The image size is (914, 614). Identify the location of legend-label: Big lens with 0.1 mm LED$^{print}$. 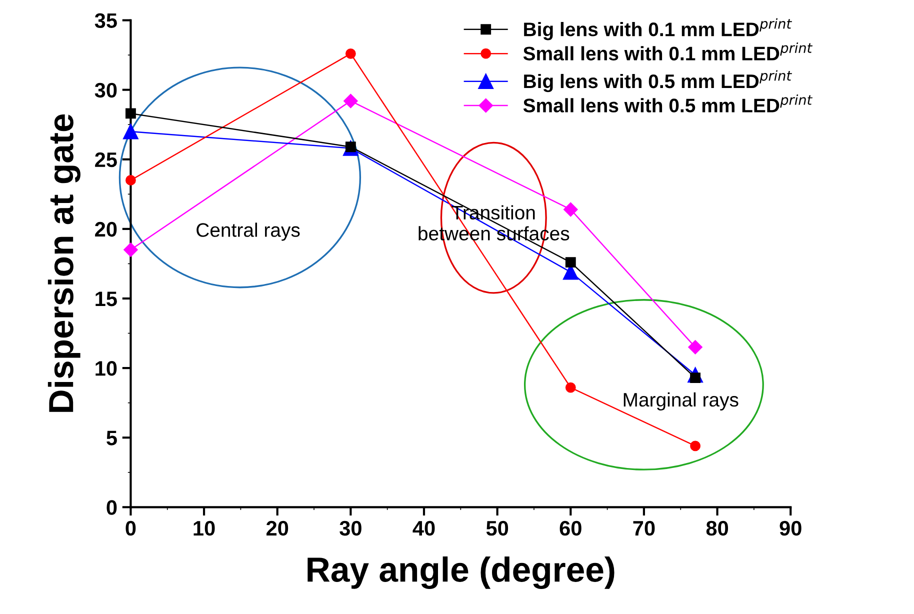
(658, 29).